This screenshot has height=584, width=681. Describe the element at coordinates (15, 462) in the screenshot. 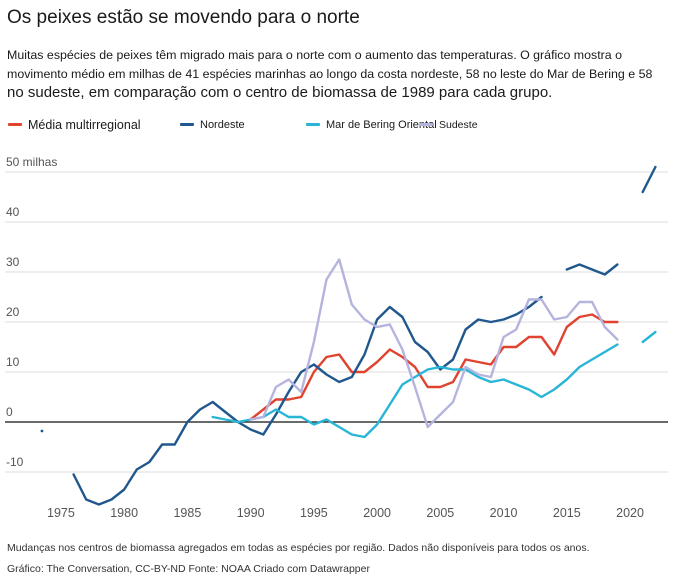

I see `y-tick-label: -10` at that location.